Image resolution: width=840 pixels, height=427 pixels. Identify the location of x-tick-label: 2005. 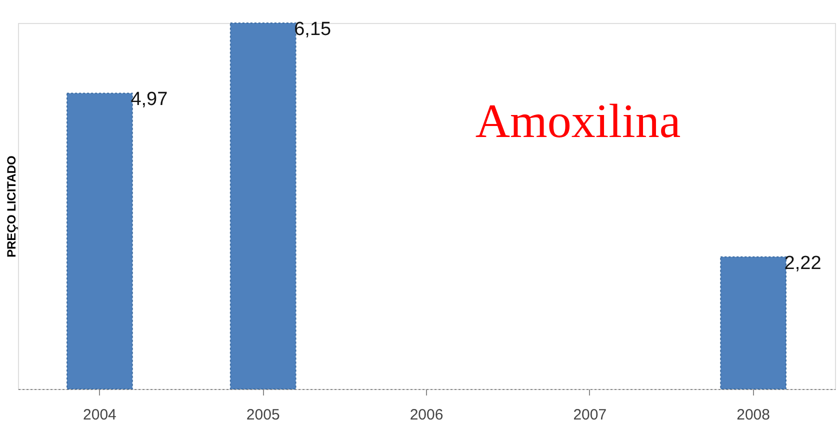
(263, 415).